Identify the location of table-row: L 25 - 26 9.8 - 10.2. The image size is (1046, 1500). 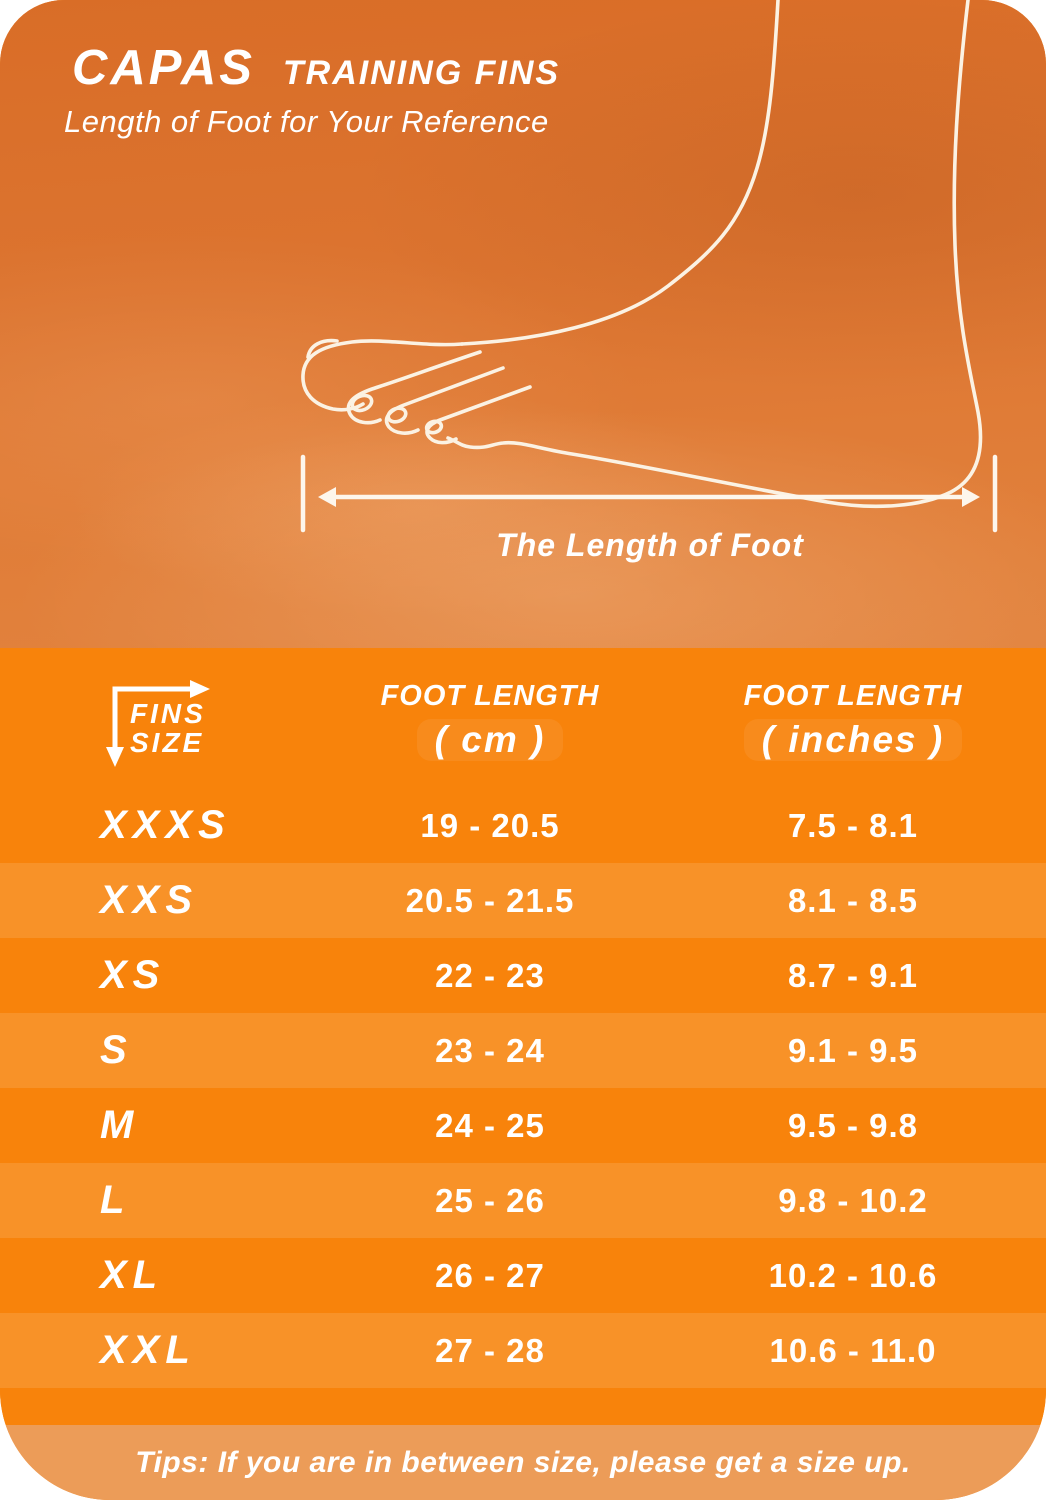
(523, 1200).